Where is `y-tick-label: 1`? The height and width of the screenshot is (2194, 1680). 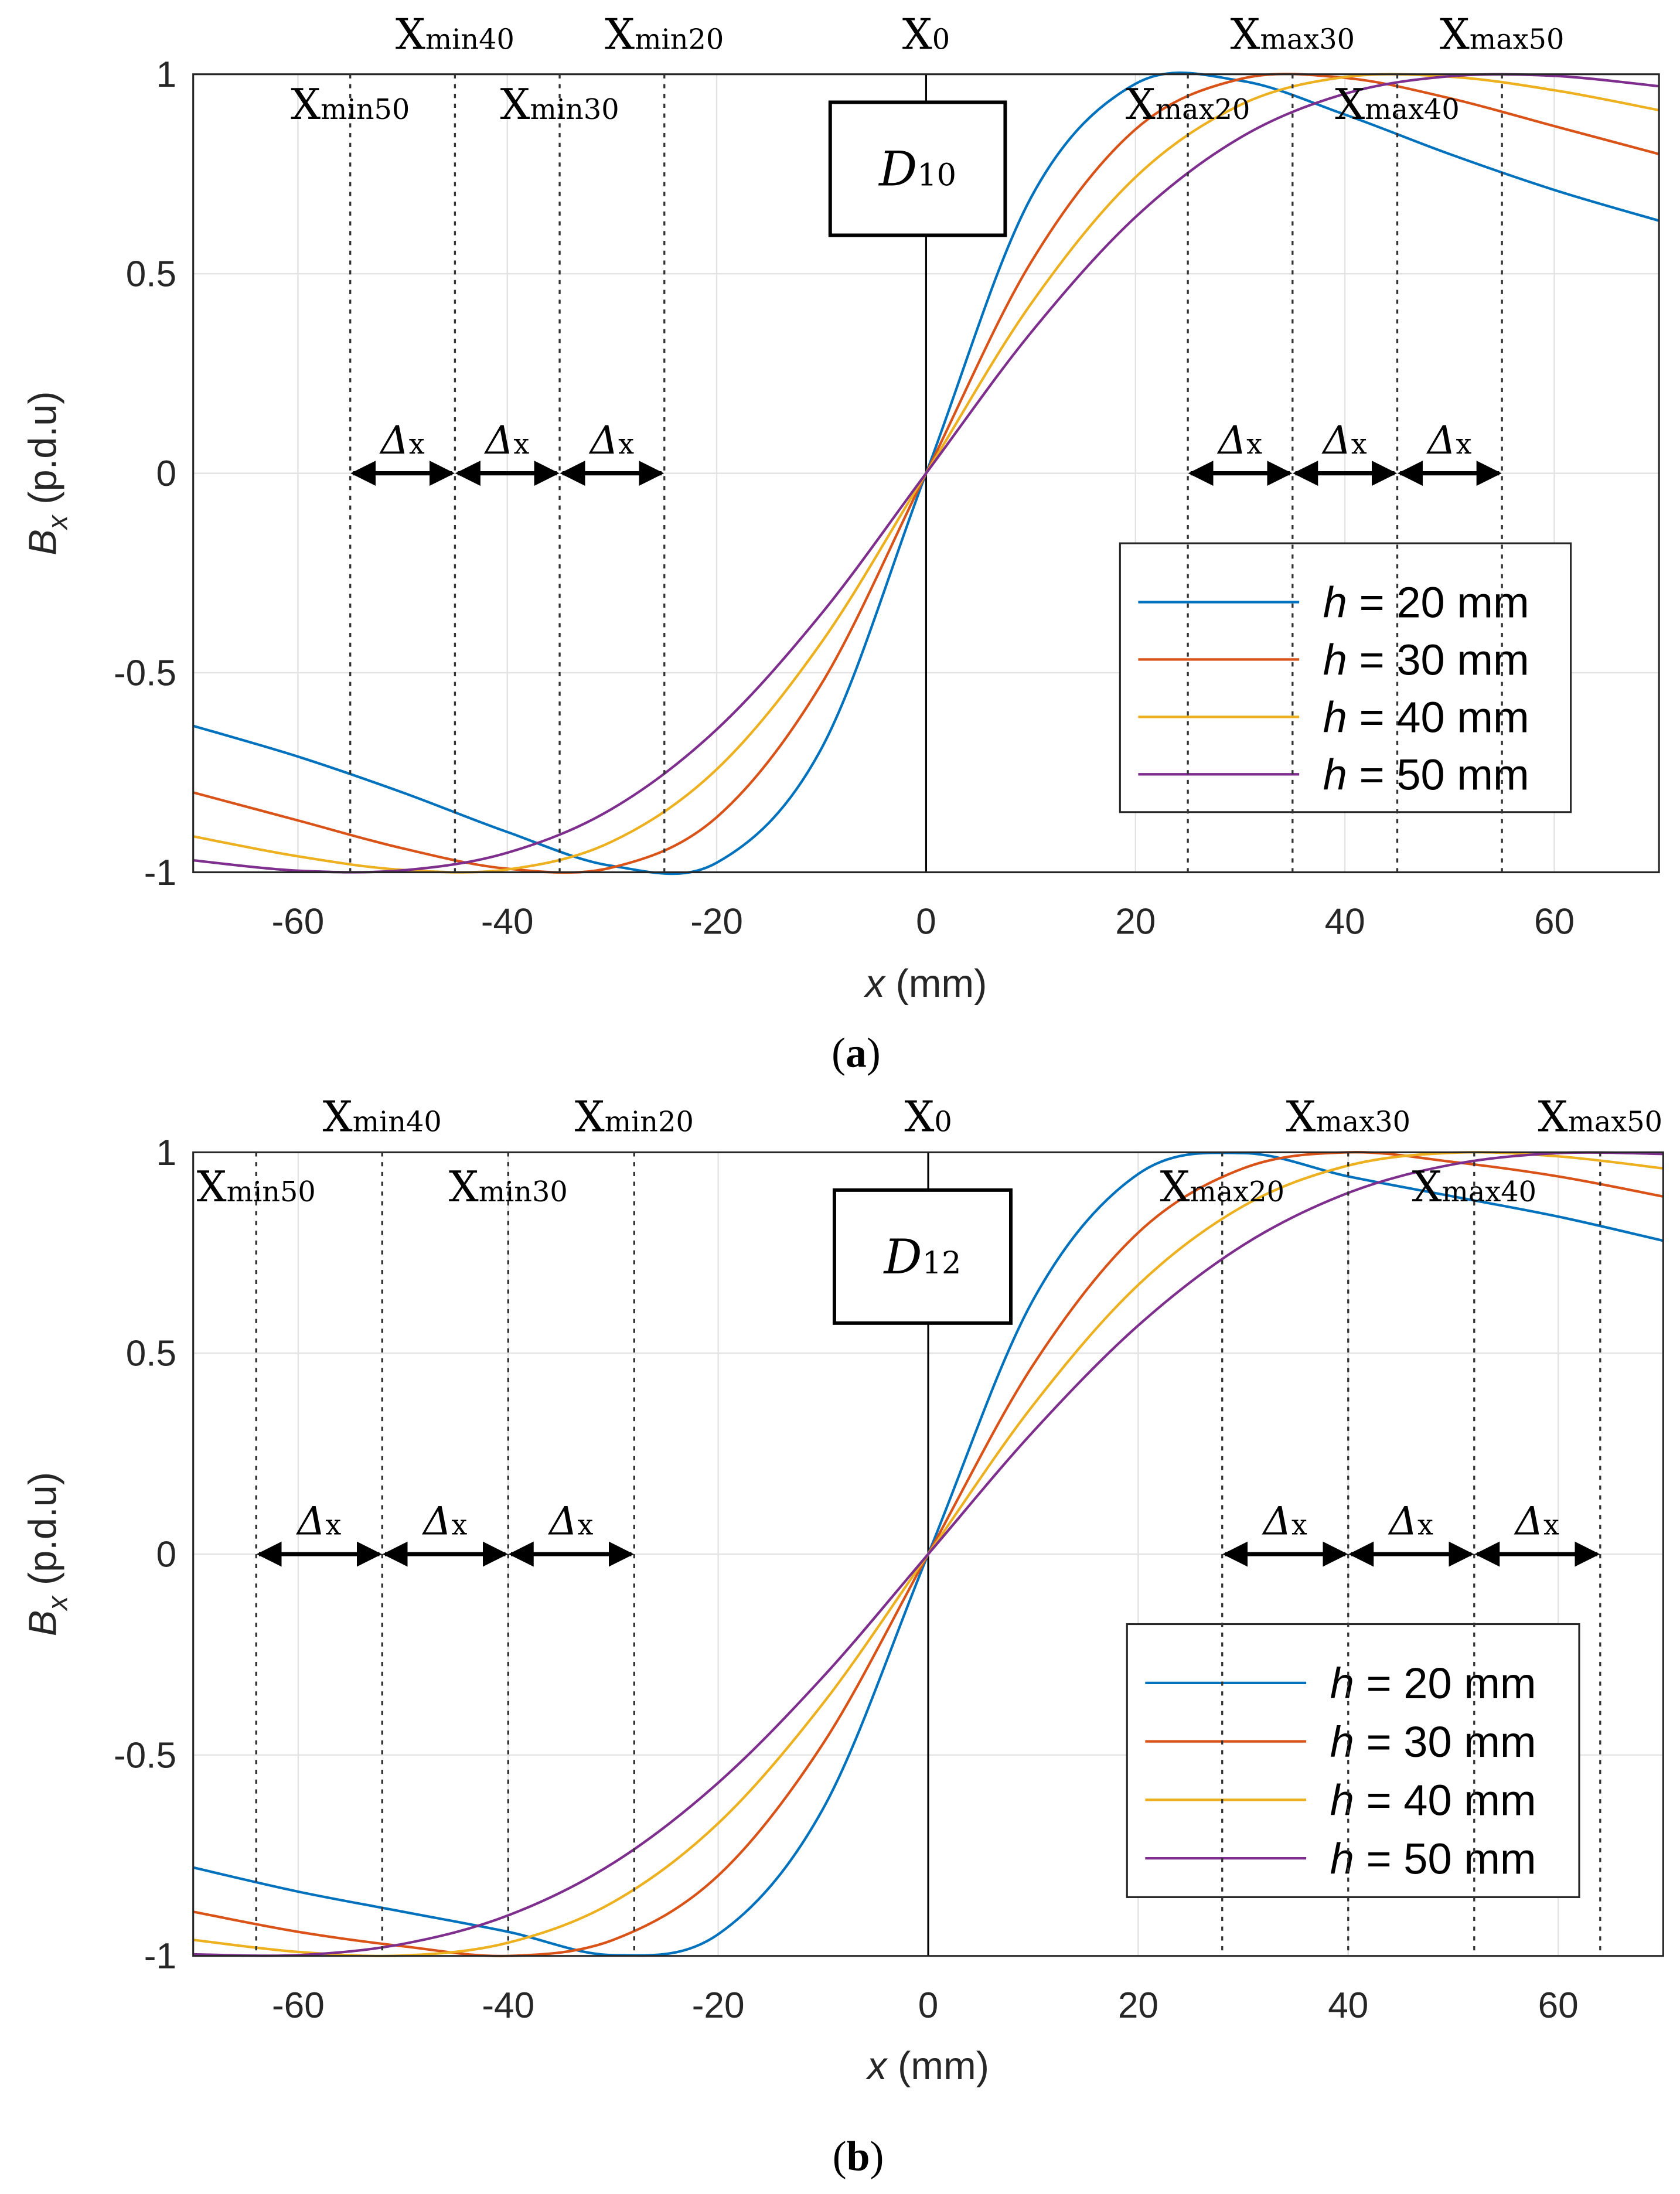 y-tick-label: 1 is located at coordinates (166, 1153).